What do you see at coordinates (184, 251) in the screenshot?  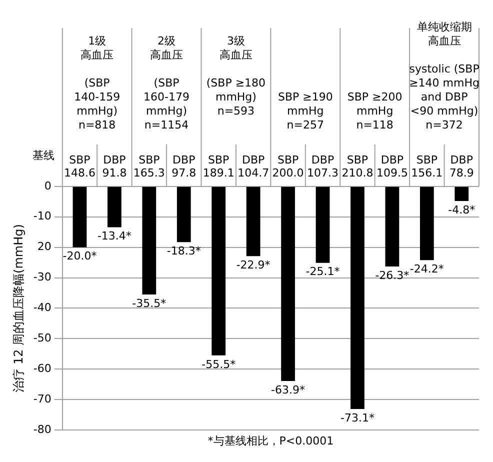 I see `data-label: -18.3*` at bounding box center [184, 251].